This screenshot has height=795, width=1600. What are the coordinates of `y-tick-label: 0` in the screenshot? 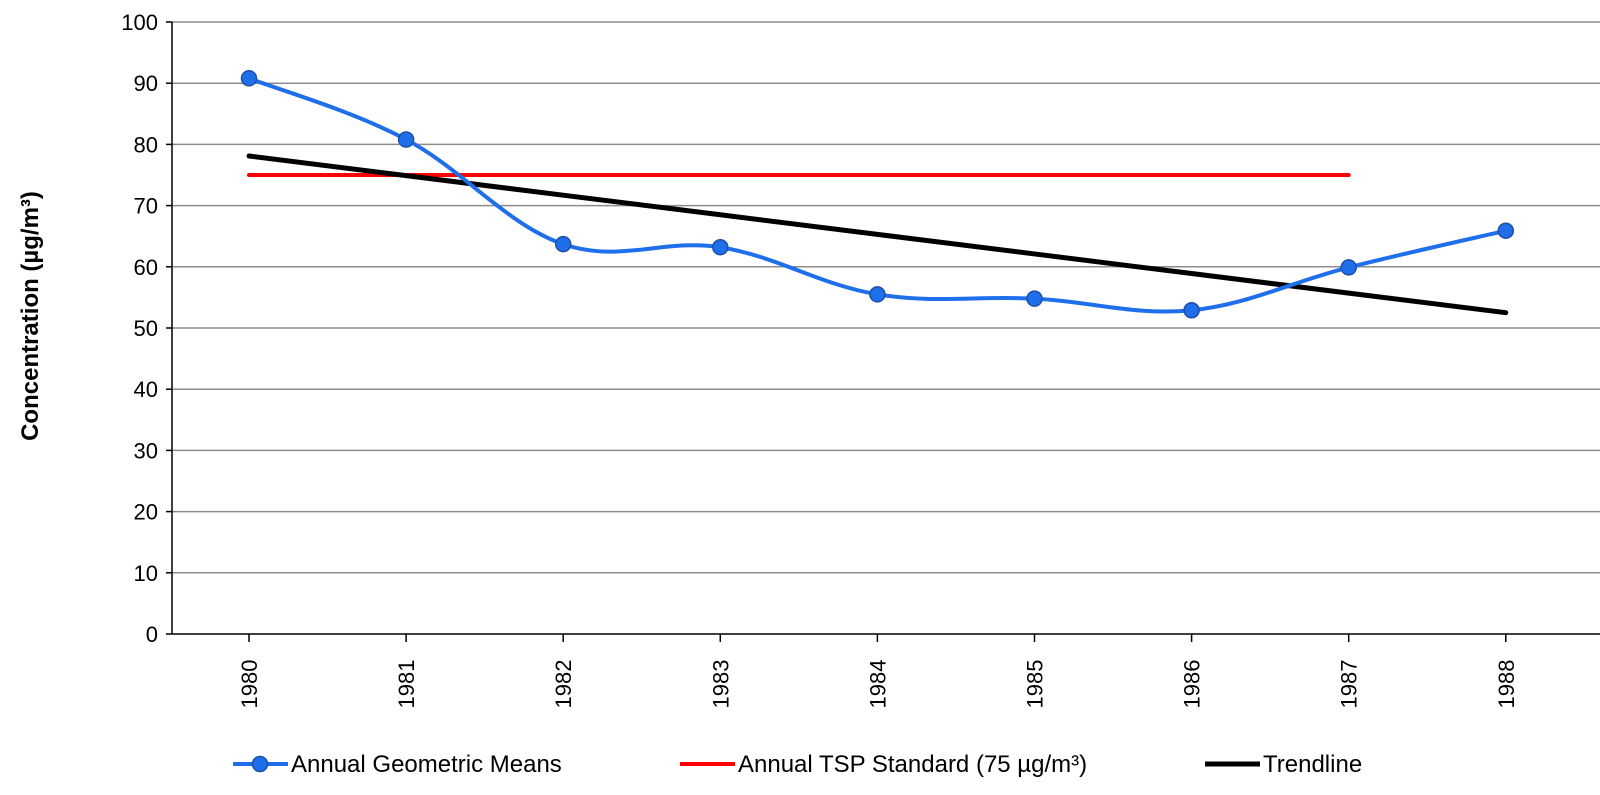 It's located at (152, 634).